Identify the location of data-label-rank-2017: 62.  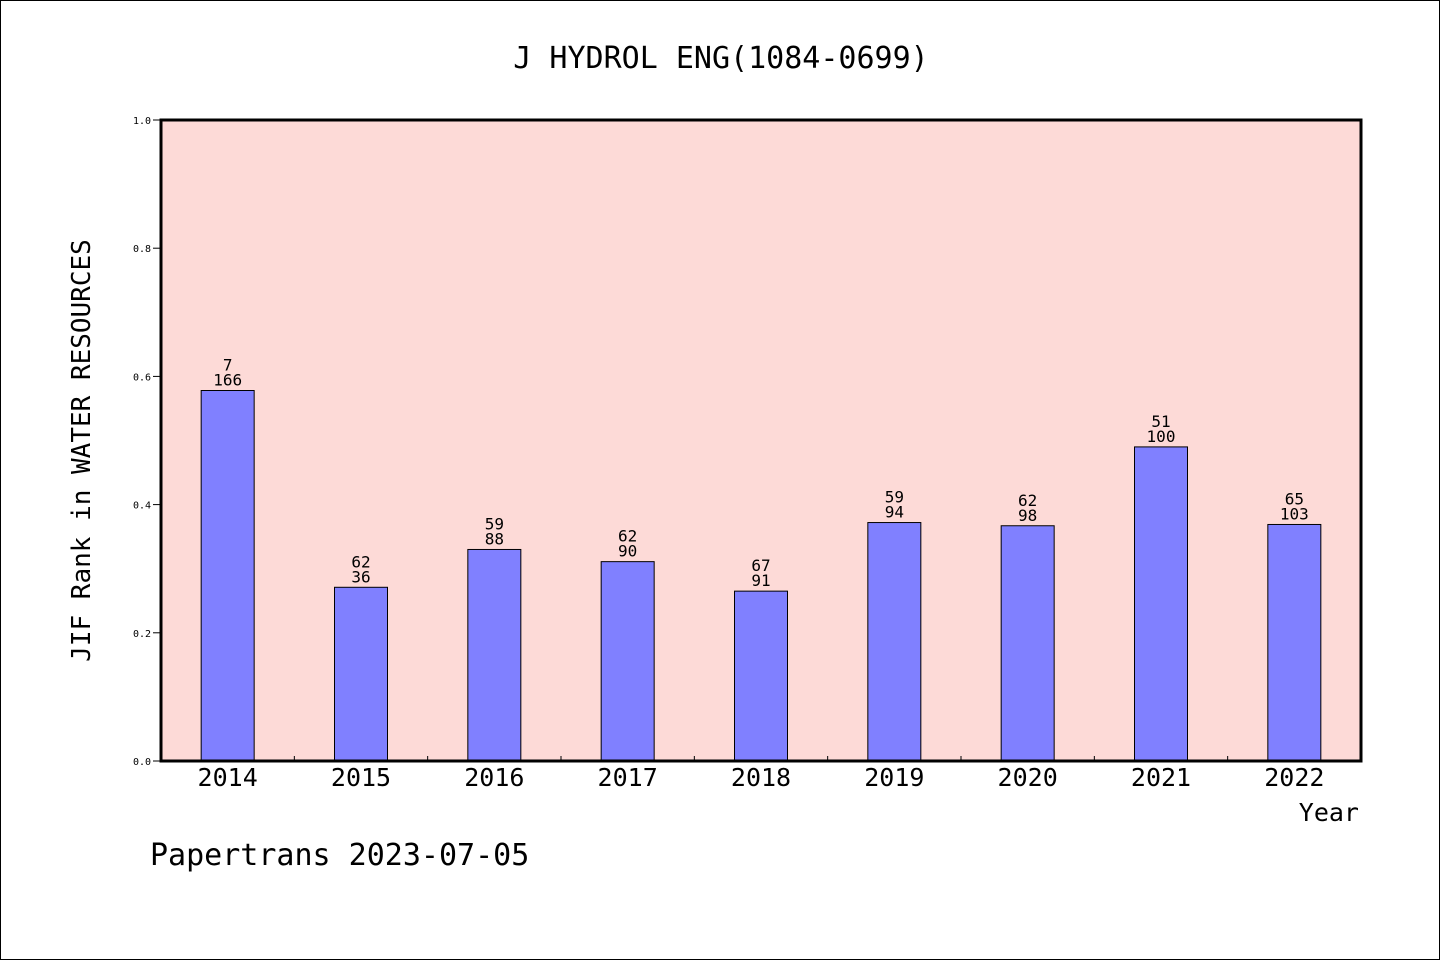
(627, 536).